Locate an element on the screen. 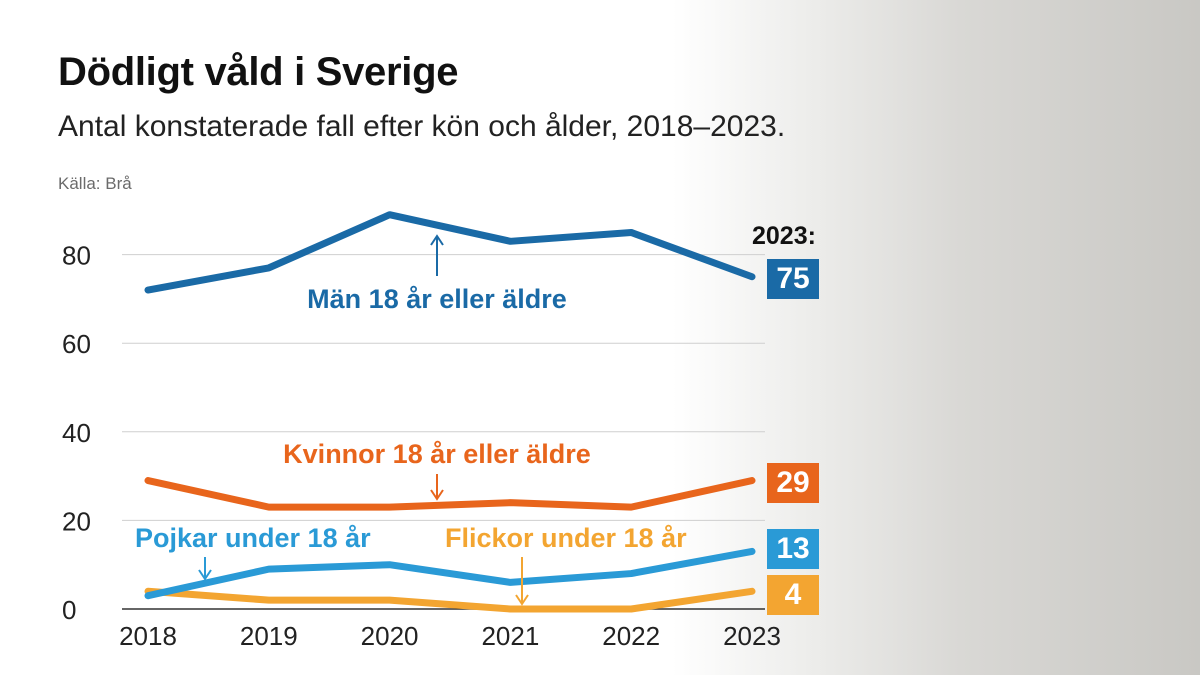  series-label: Pojkar under 18 år is located at coordinates (253, 538).